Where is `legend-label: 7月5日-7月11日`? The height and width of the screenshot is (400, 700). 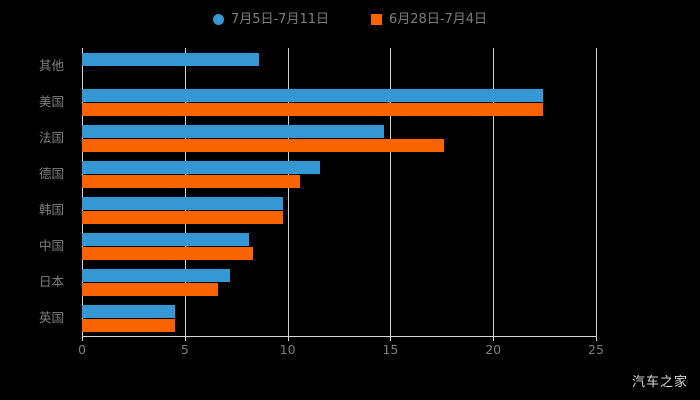 legend-label: 7月5日-7月11日 is located at coordinates (279, 19).